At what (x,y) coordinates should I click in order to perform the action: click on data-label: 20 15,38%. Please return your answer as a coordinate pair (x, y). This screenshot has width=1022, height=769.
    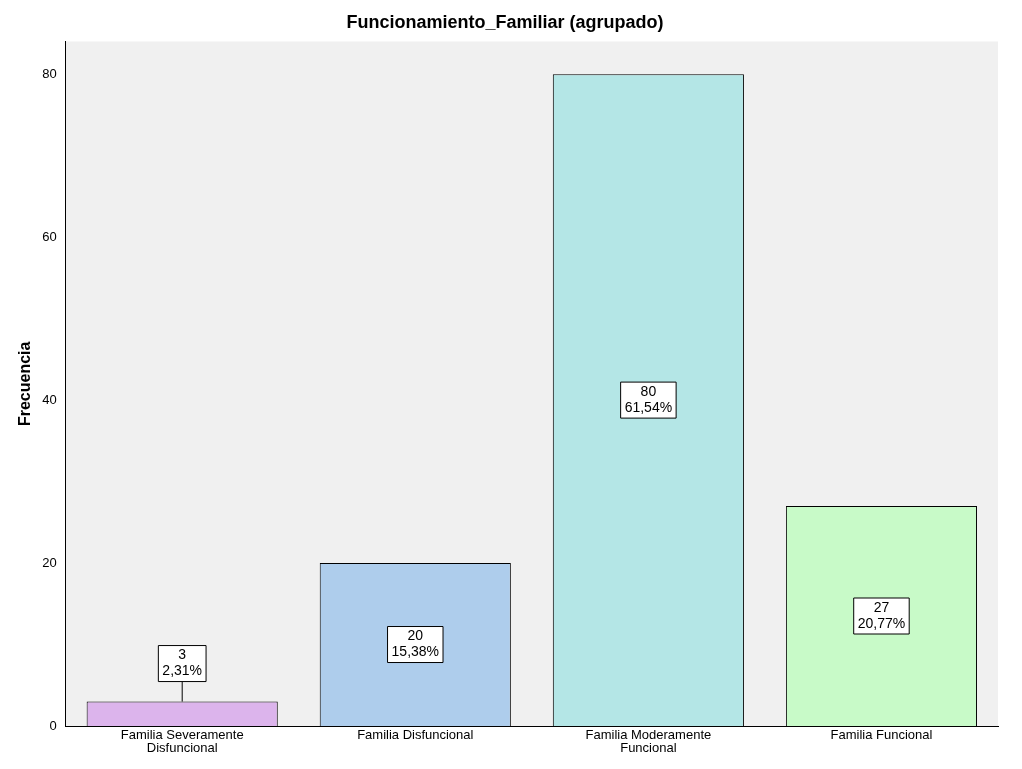
    Looking at the image, I should click on (415, 643).